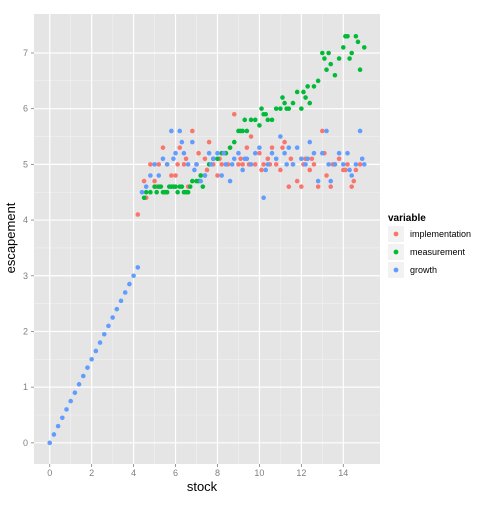  I want to click on y-axis-label: escapement, so click(10, 237).